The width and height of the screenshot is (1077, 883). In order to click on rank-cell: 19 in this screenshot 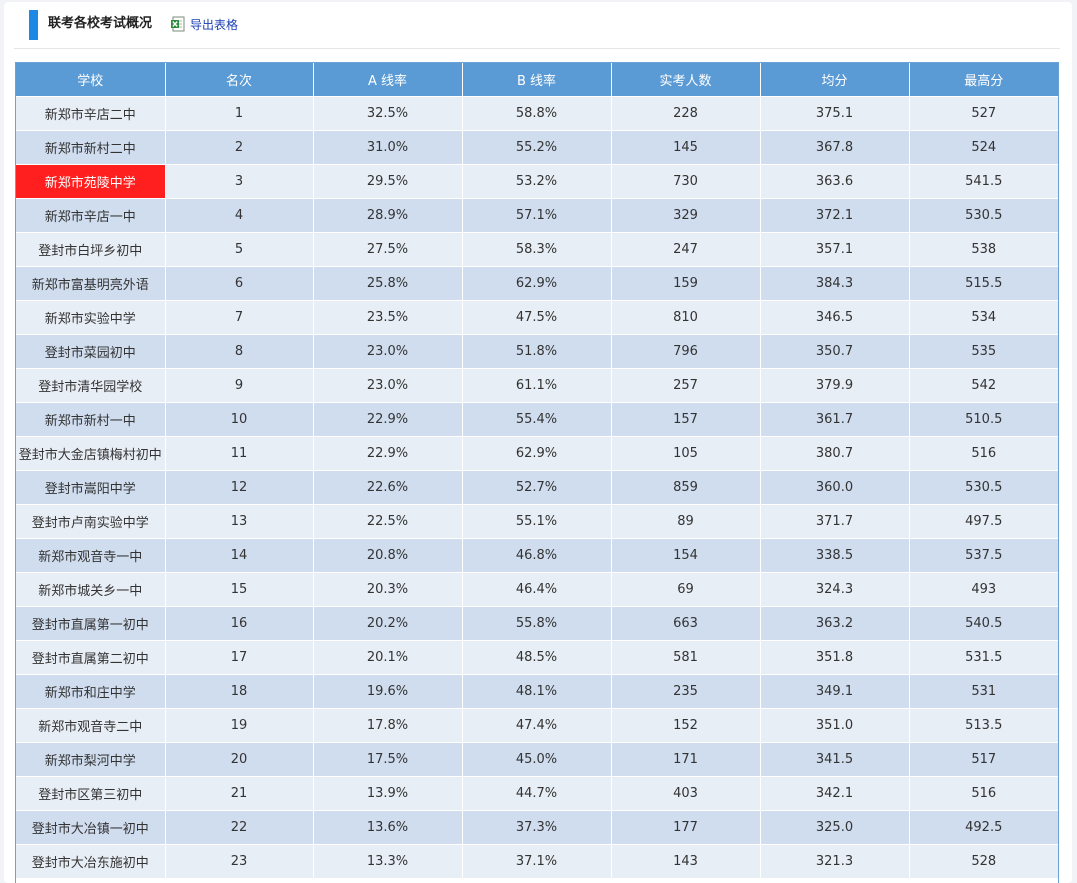, I will do `click(239, 725)`.